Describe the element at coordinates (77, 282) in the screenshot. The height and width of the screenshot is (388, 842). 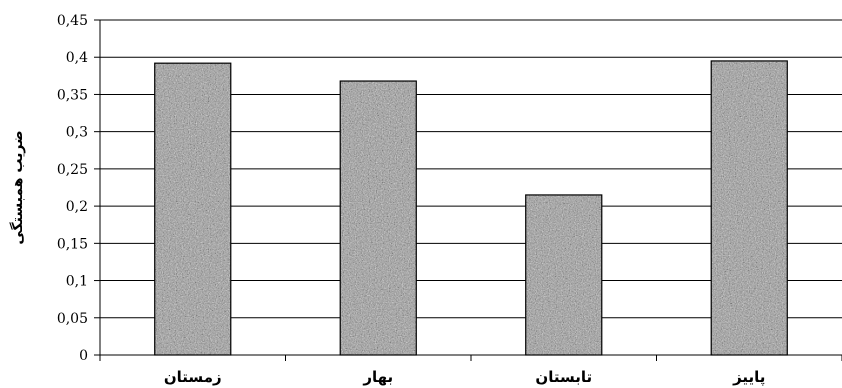
I see `y-tick-label: 0,1` at that location.